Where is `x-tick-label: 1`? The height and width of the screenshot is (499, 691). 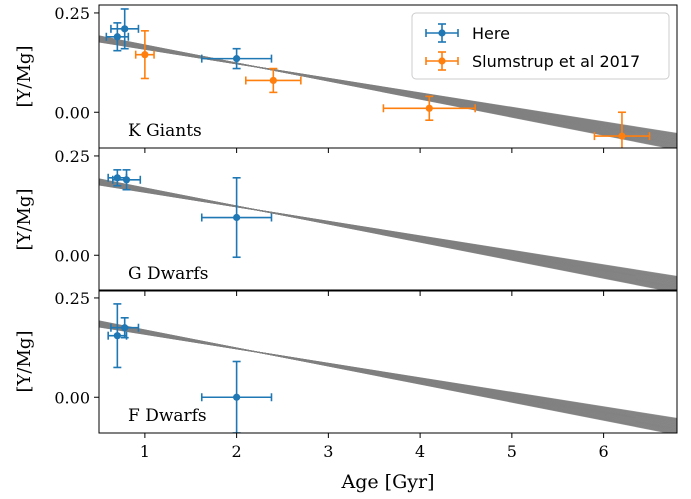
x-tick-label: 1 is located at coordinates (145, 451).